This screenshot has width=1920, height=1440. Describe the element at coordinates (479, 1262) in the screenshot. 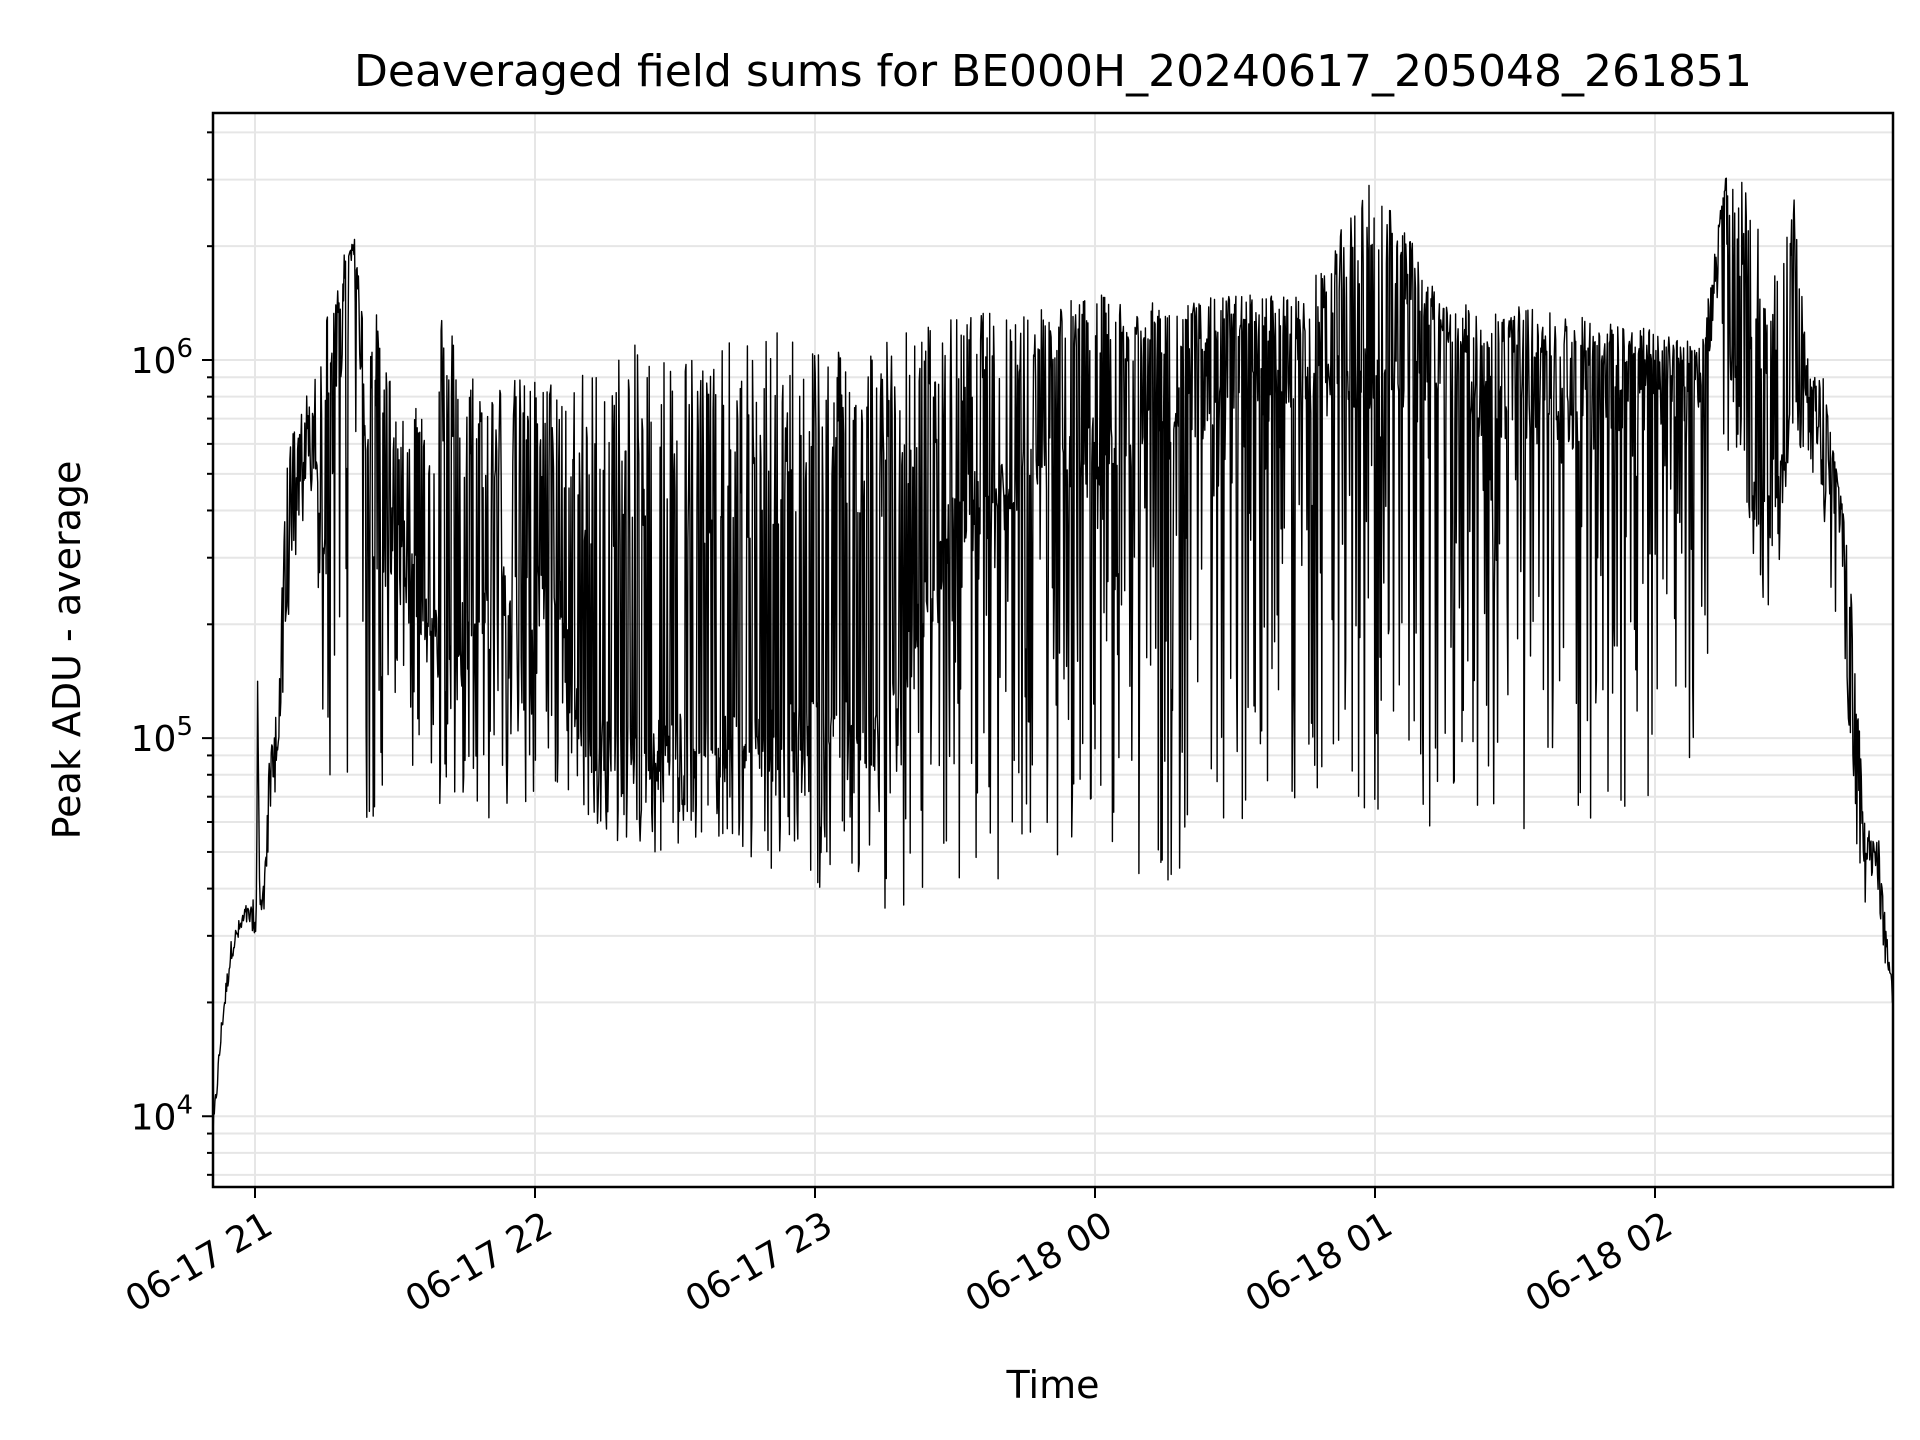

I see `x-tick-label: 06-17 22` at that location.